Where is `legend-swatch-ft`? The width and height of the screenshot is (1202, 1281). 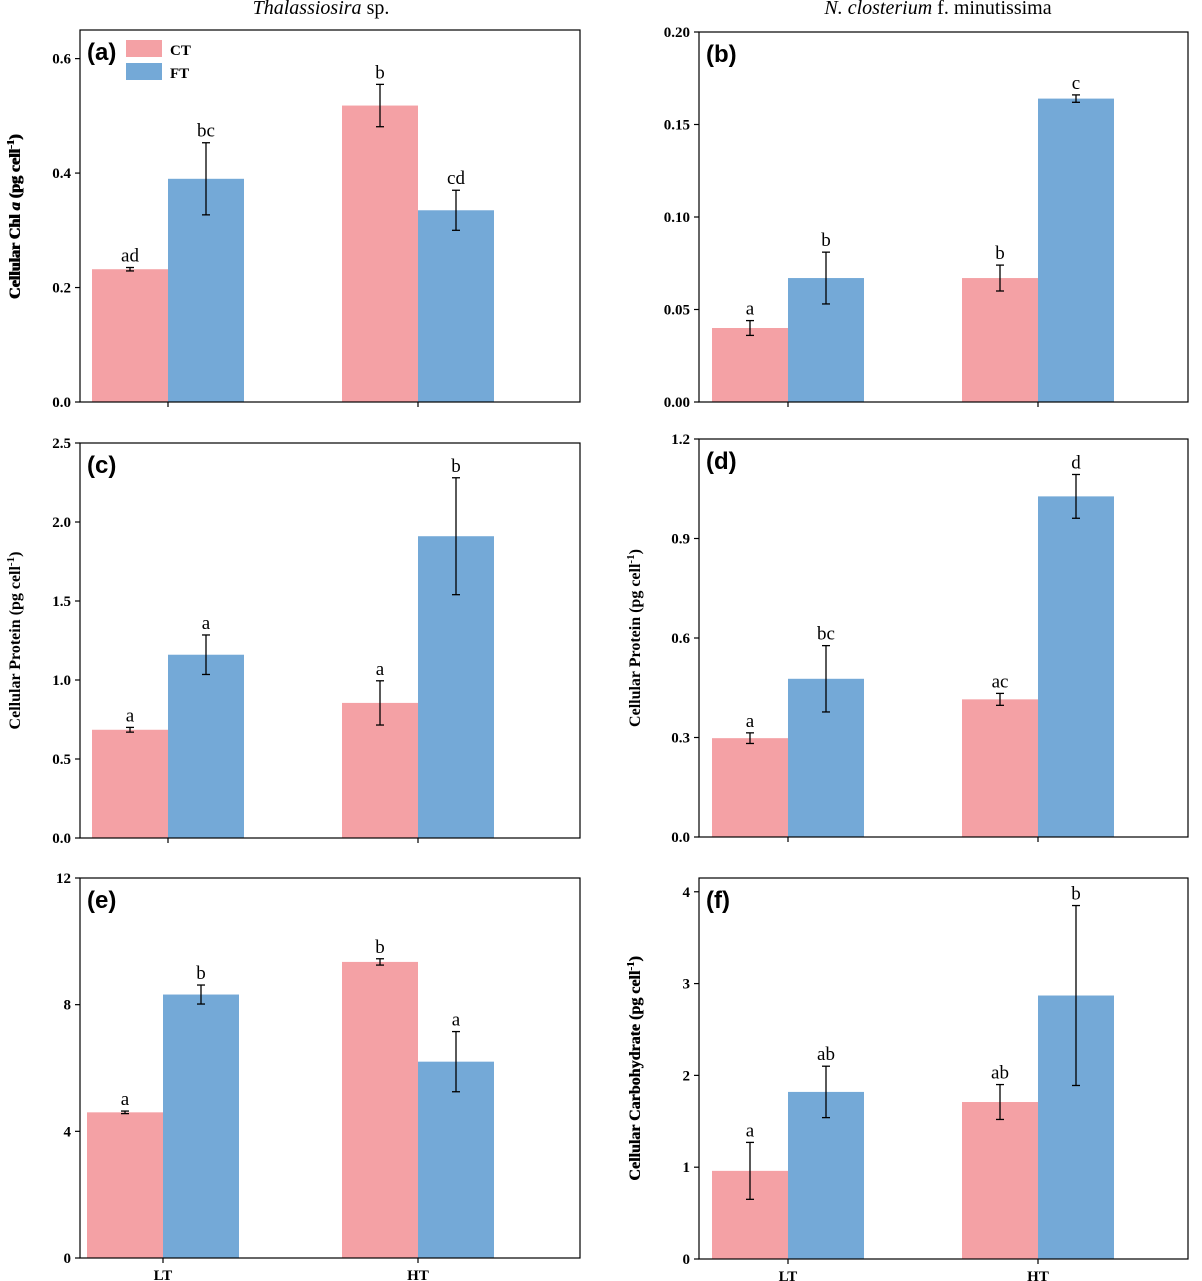
legend-swatch-ft is located at coordinates (144, 71).